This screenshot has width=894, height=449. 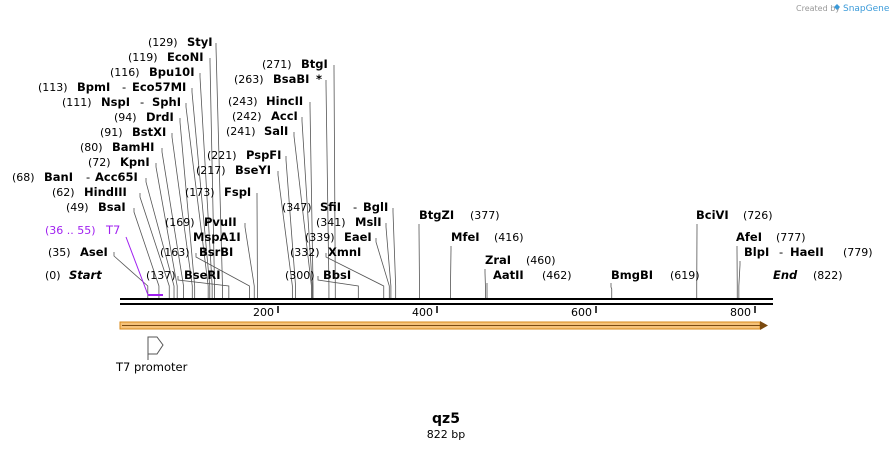 What do you see at coordinates (344, 252) in the screenshot?
I see `xmni-label: XmnI` at bounding box center [344, 252].